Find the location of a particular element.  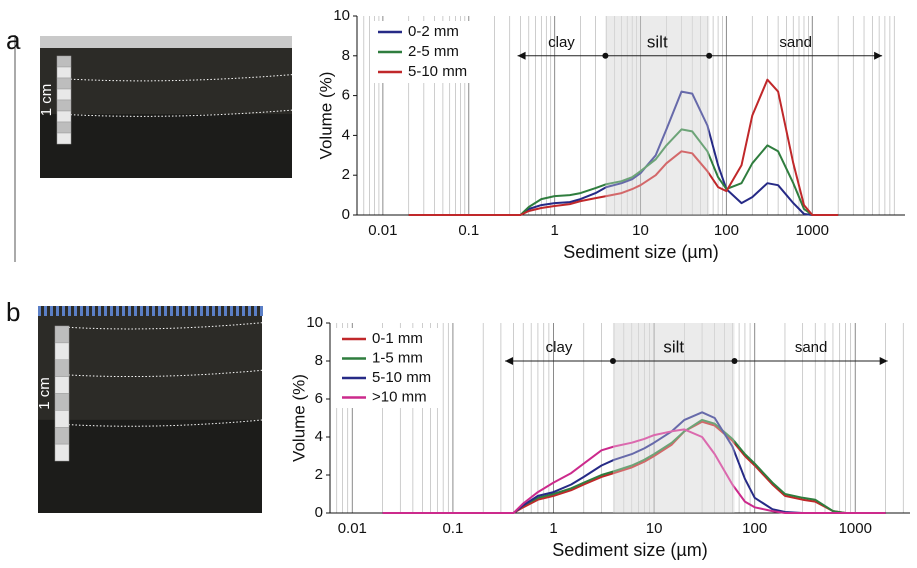

photo-sky is located at coordinates (166, 42).